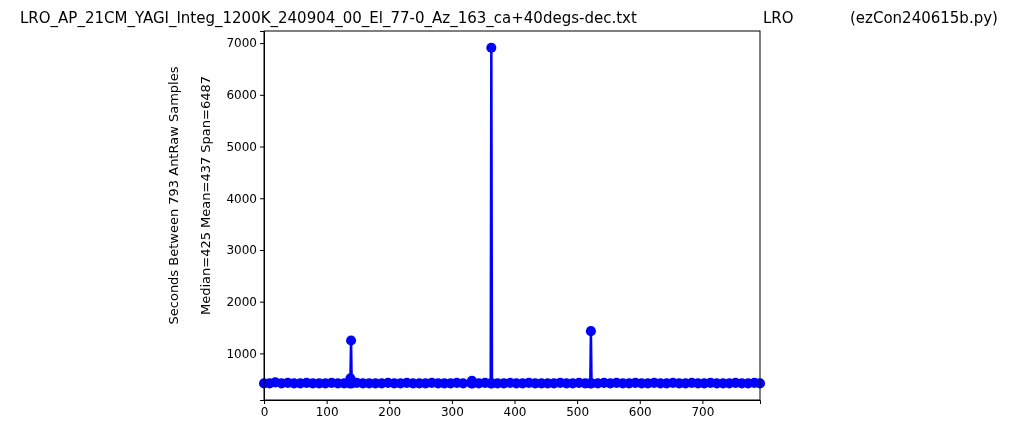  What do you see at coordinates (924, 18) in the screenshot?
I see `text: (ezCon240615b.py)` at bounding box center [924, 18].